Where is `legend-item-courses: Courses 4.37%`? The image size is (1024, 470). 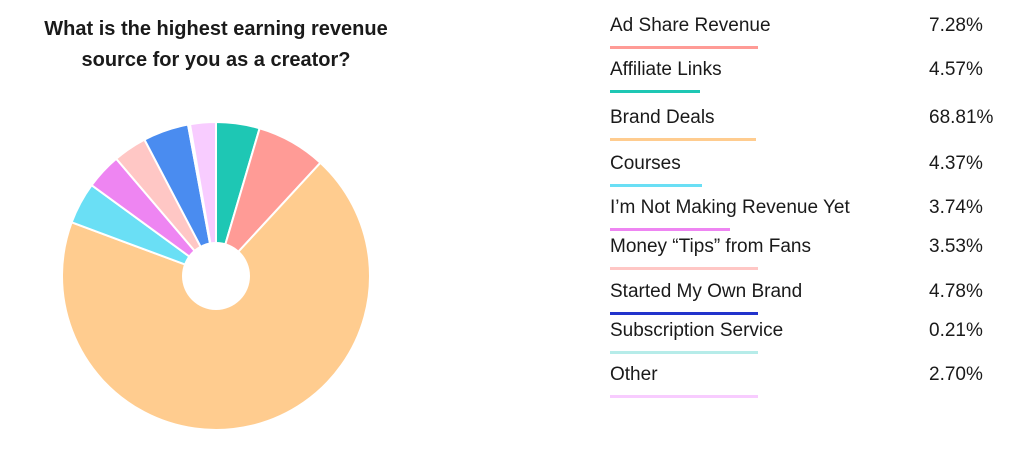 legend-item-courses: Courses 4.37% is located at coordinates (810, 172).